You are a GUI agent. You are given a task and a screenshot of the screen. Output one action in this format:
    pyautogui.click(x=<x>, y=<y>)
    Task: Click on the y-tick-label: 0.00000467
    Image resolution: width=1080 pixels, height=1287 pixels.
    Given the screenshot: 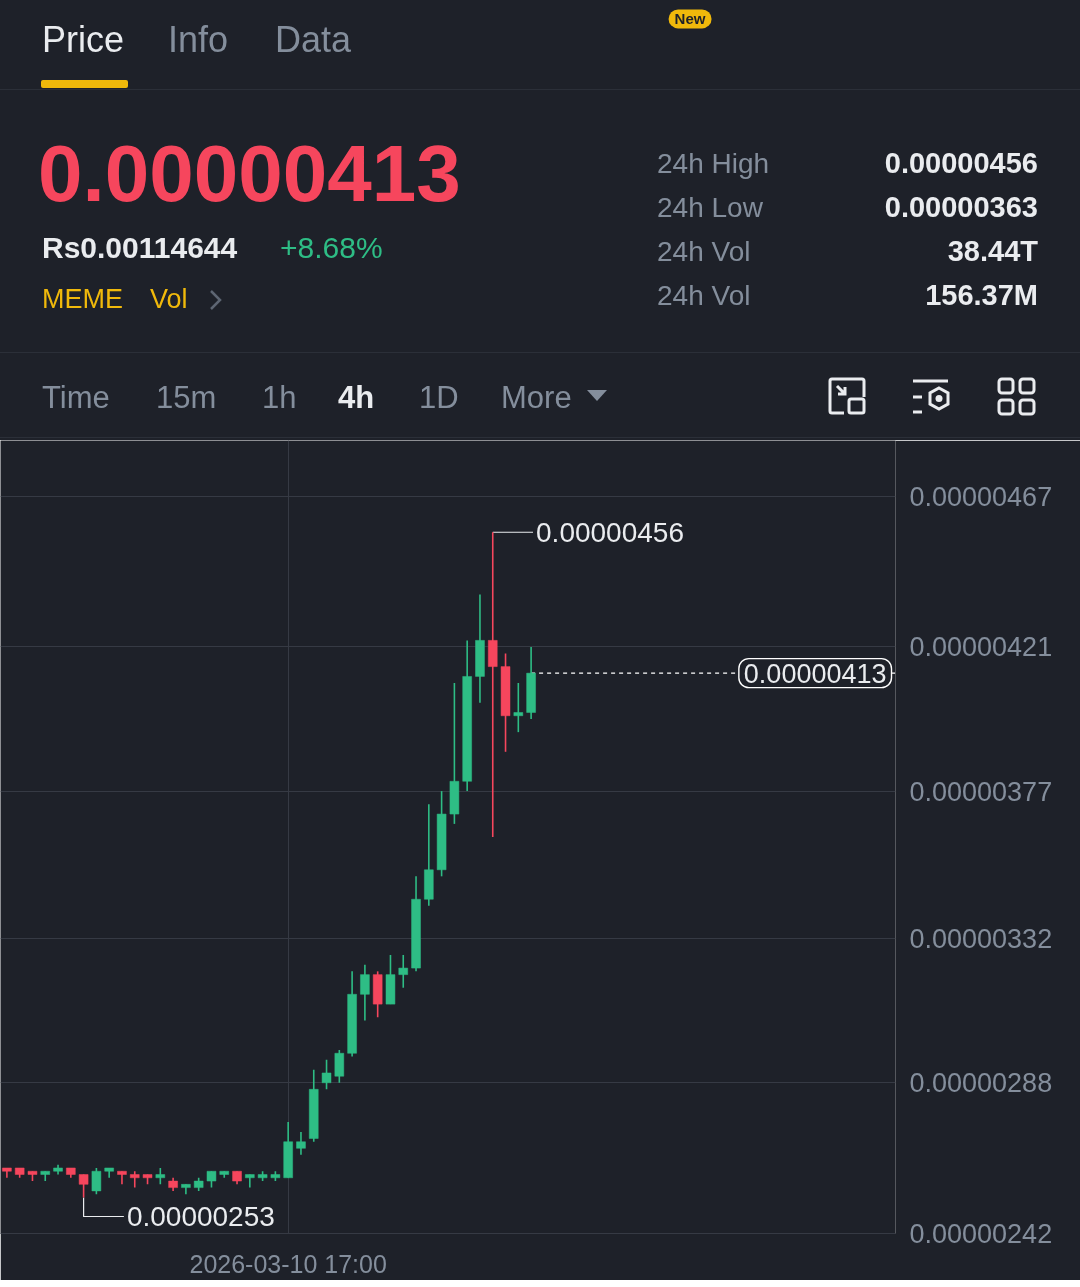 What is the action you would take?
    pyautogui.click(x=981, y=496)
    